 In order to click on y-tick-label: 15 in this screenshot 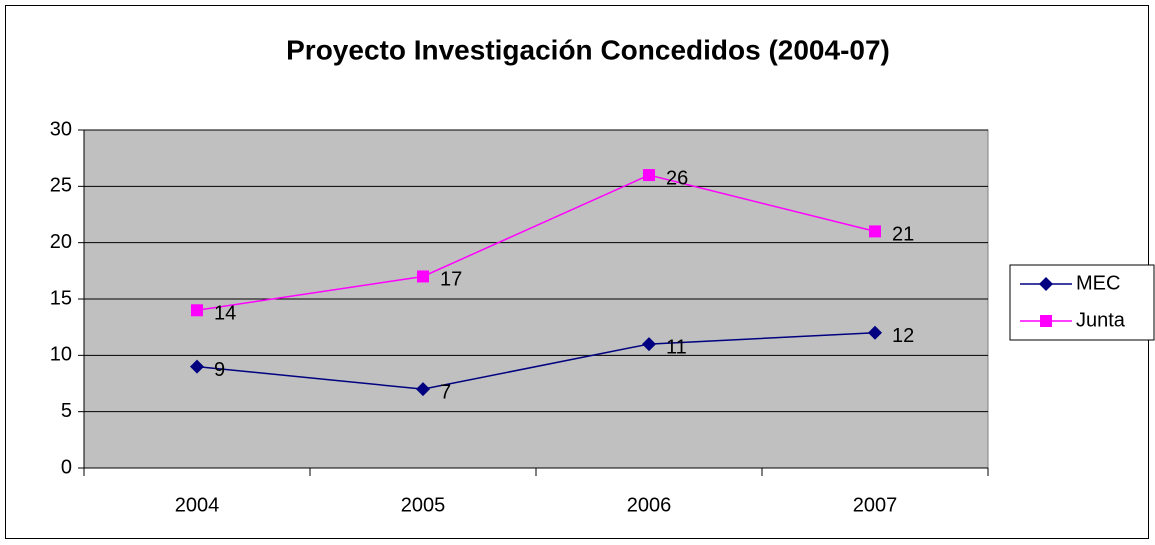, I will do `click(61, 298)`.